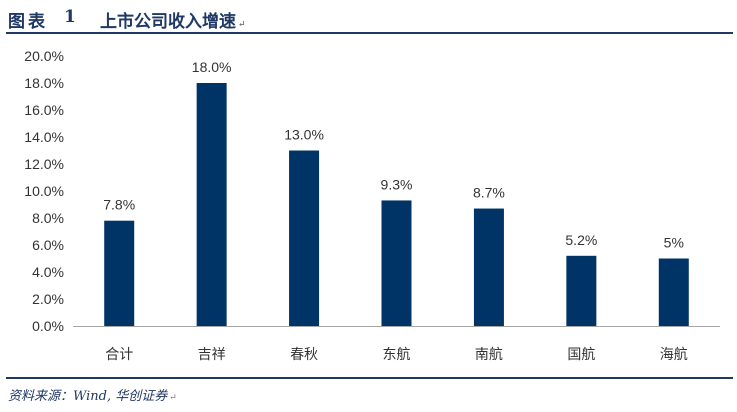 Image resolution: width=737 pixels, height=412 pixels. Describe the element at coordinates (674, 355) in the screenshot. I see `x-tick-label: 海航` at that location.